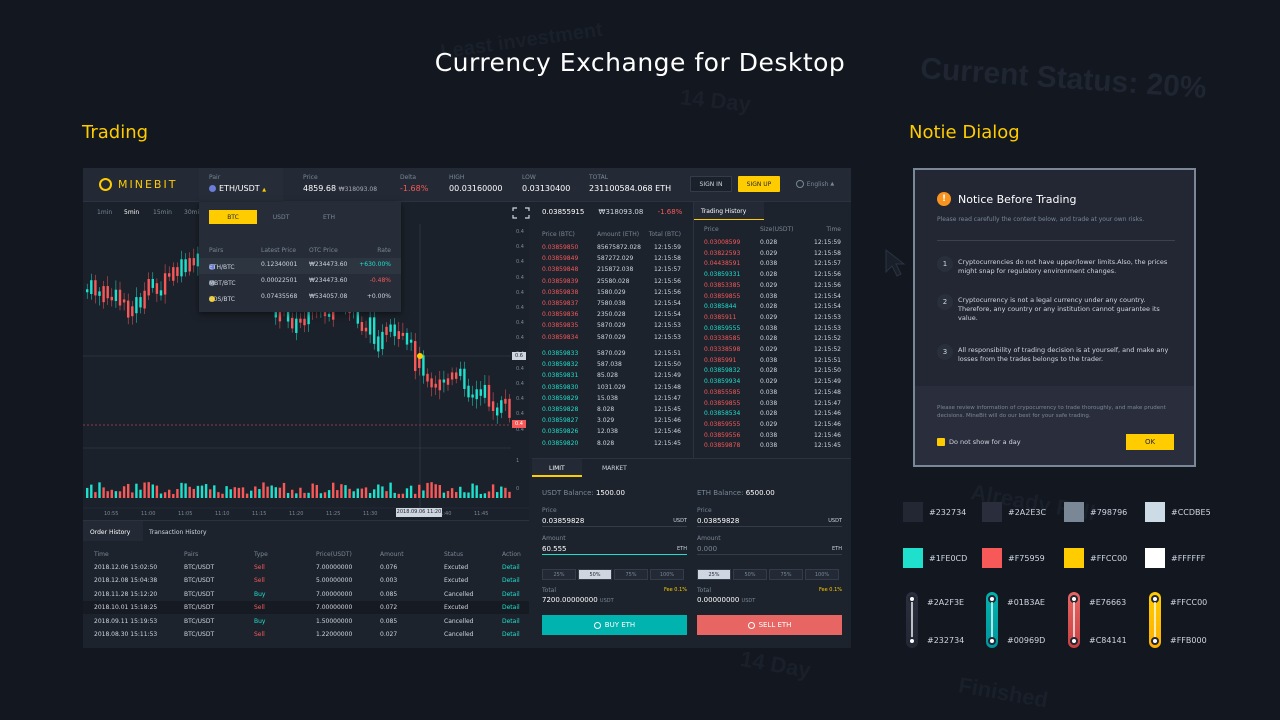 The width and height of the screenshot is (1280, 720). I want to click on buy-amount-field: Amount 60.555 ETH, so click(614, 545).